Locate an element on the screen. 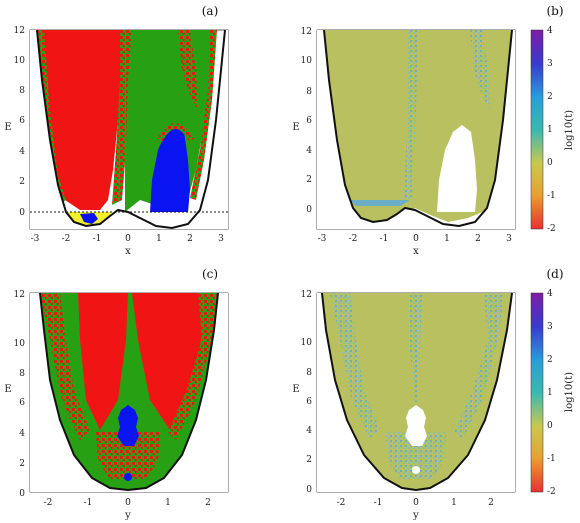 The image size is (580, 523). panel-b-cb-tick: 3 is located at coordinates (550, 64).